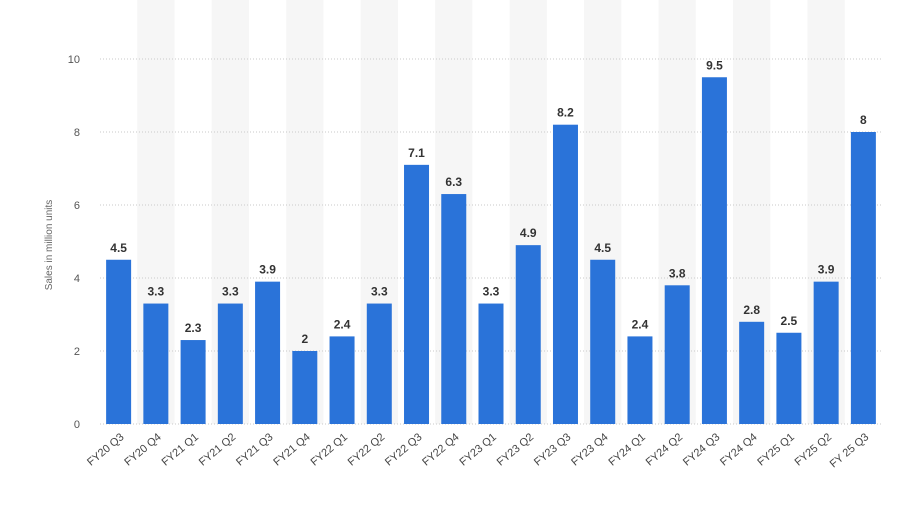 This screenshot has height=506, width=900. I want to click on x-tick-label: FY20 Q4, so click(142, 449).